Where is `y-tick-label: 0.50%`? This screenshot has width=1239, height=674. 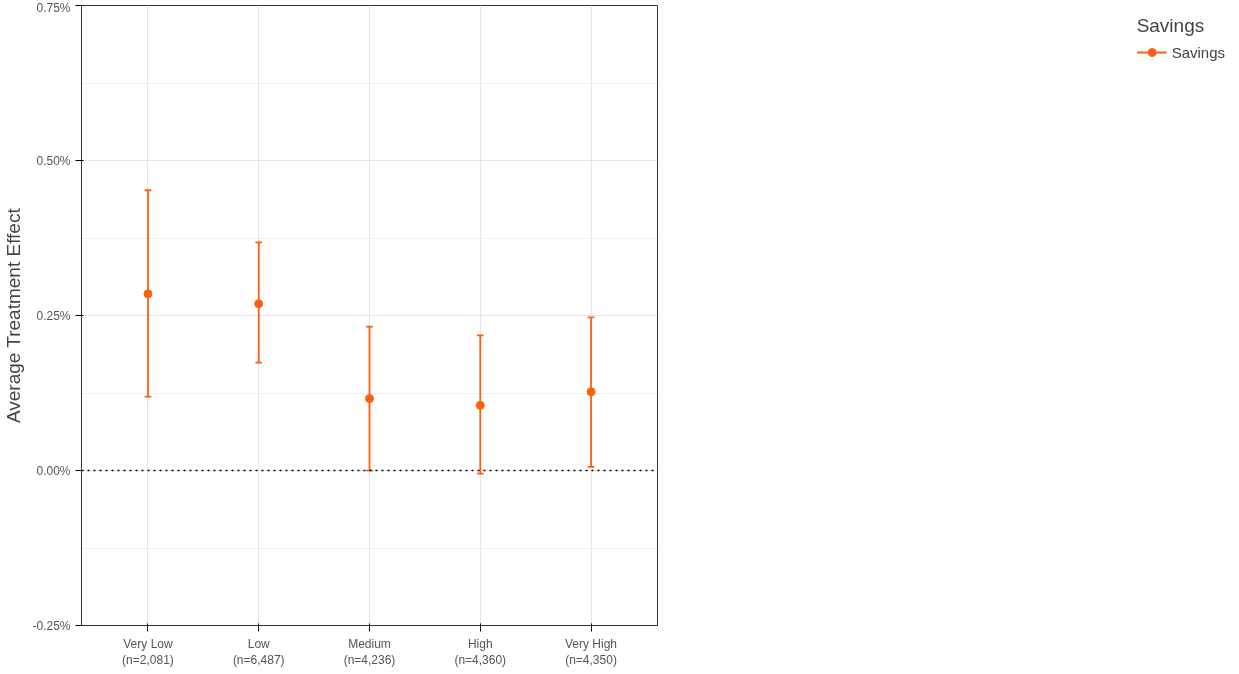
y-tick-label: 0.50% is located at coordinates (53, 160).